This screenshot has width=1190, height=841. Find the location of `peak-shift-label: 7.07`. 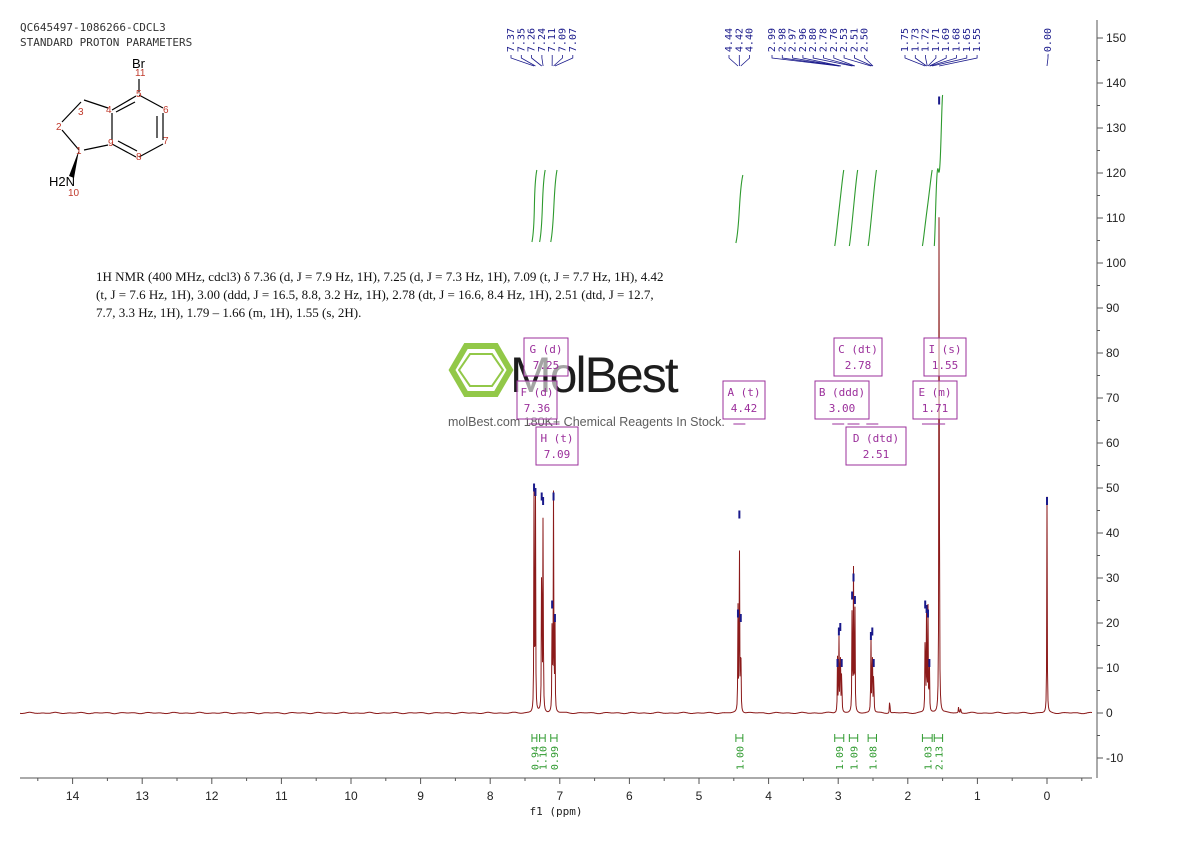

peak-shift-label: 7.07 is located at coordinates (573, 40).